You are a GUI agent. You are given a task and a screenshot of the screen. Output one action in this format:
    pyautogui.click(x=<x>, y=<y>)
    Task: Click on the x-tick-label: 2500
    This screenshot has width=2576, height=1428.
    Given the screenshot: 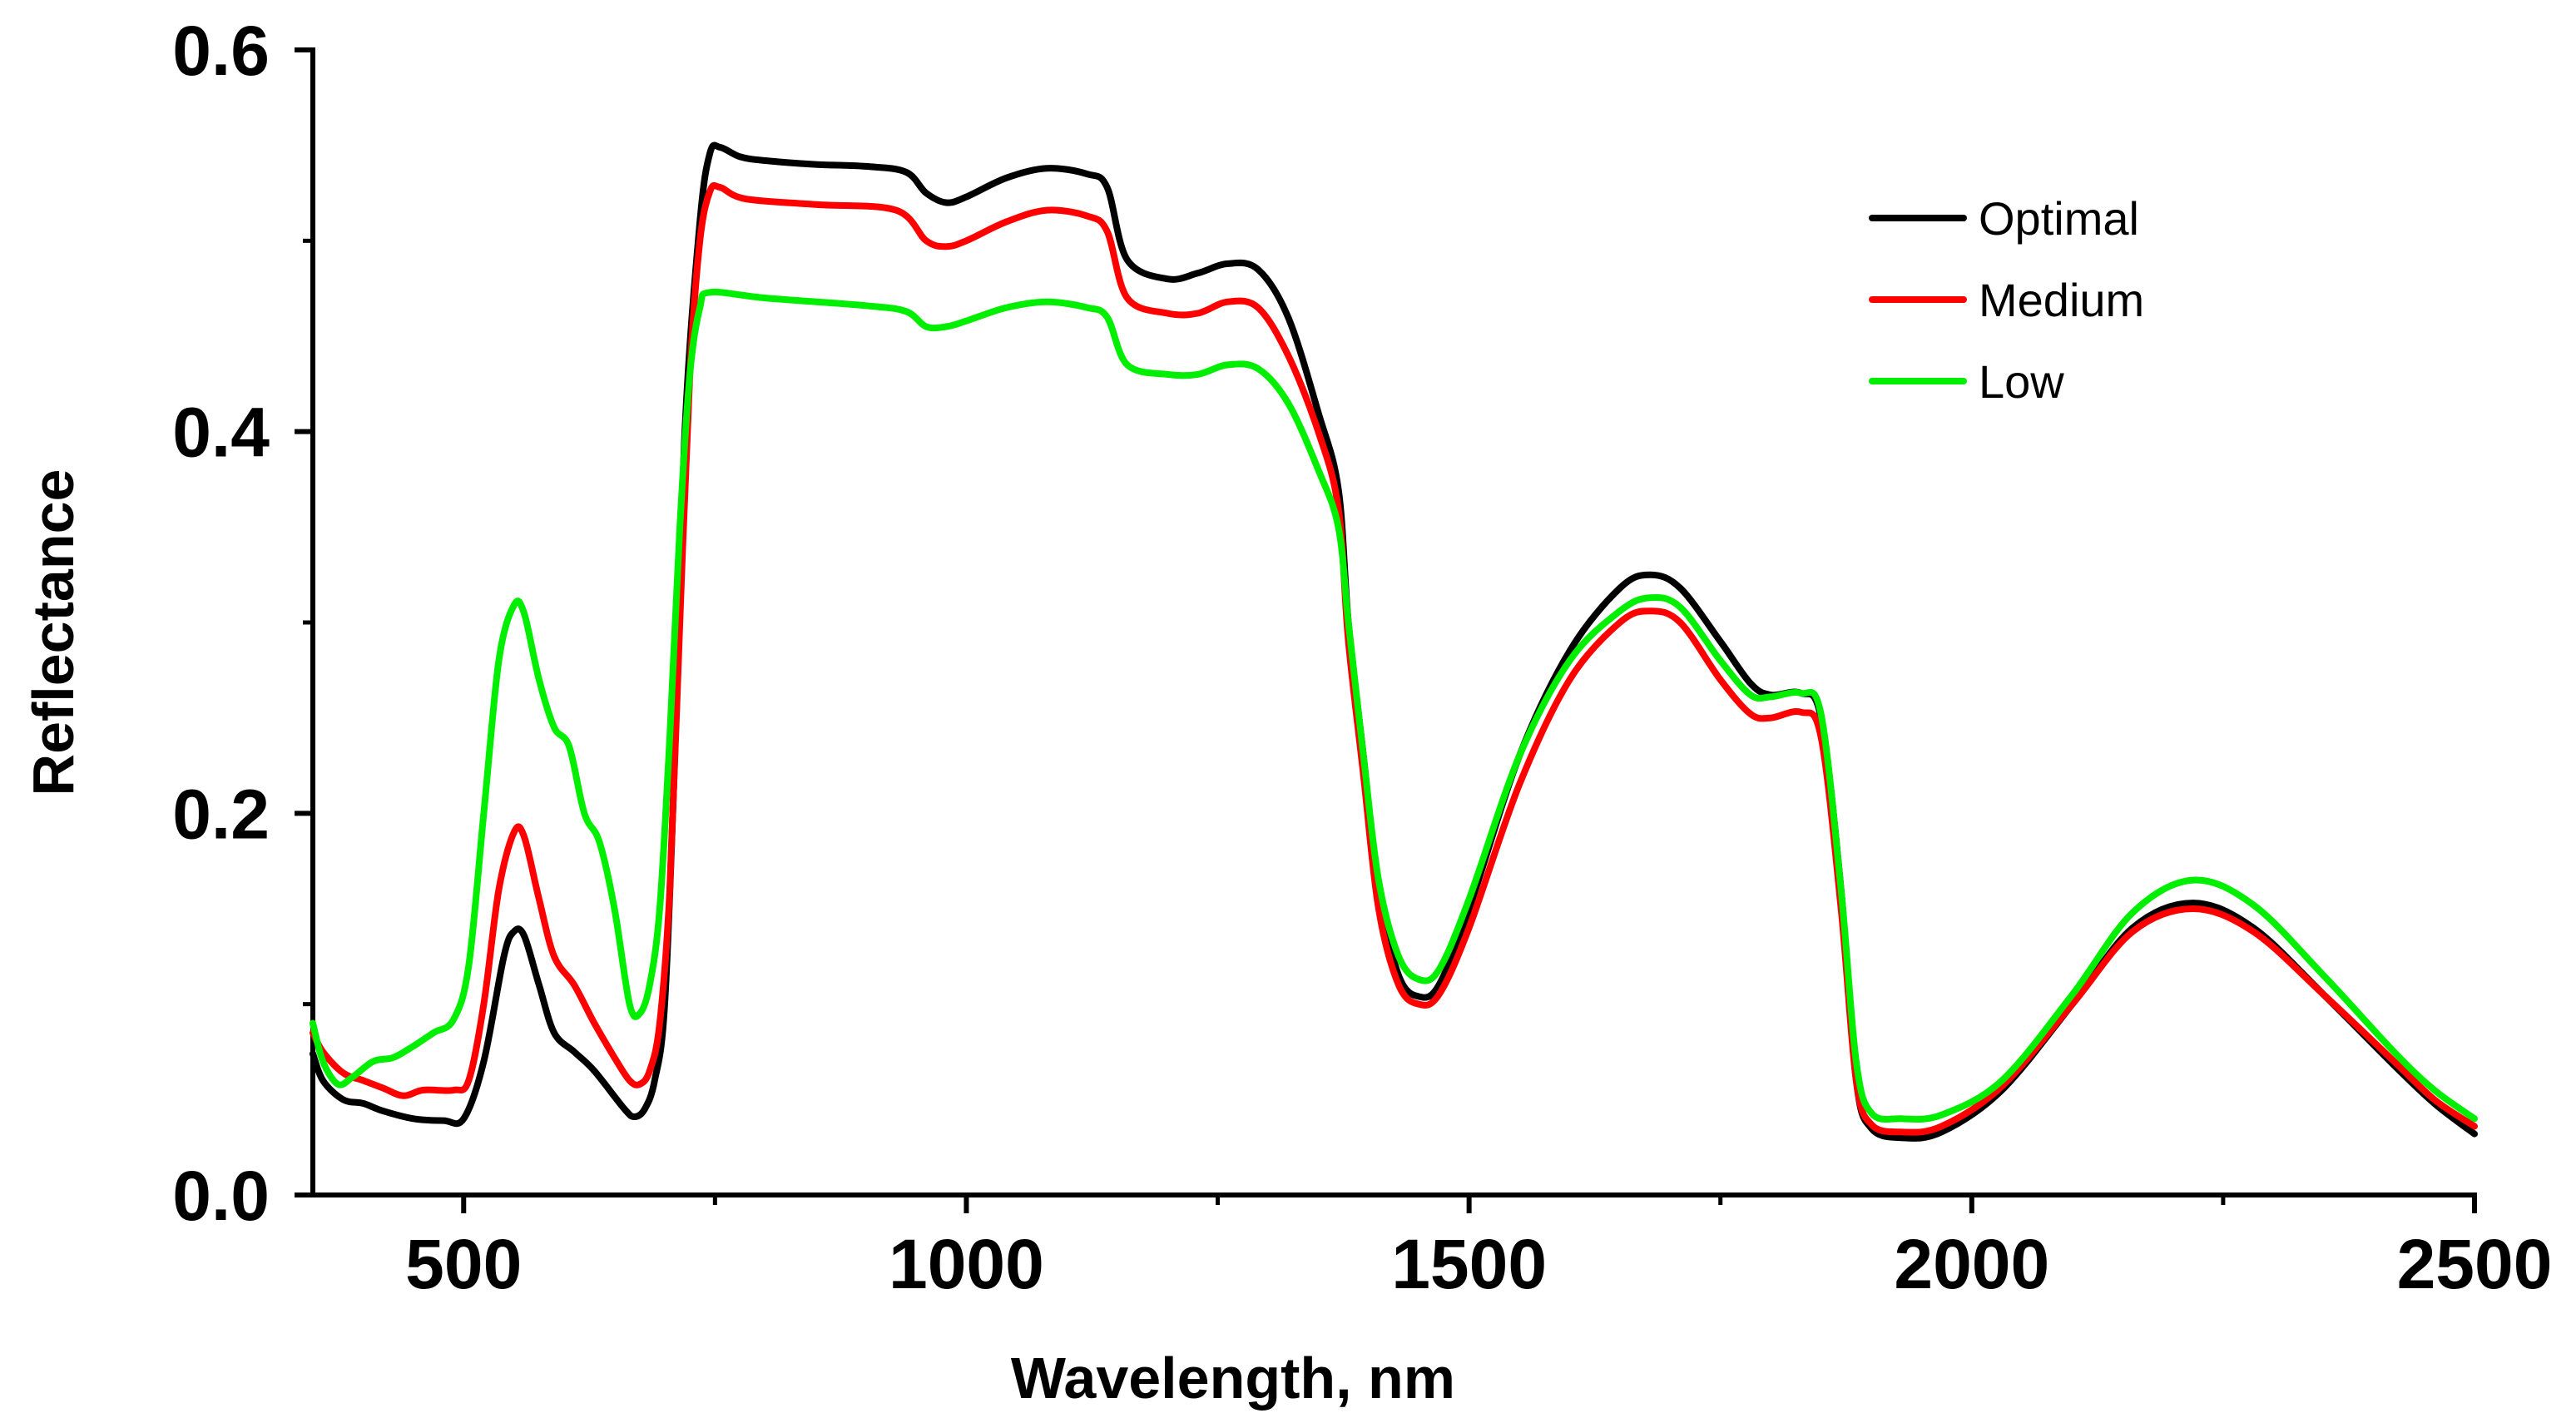 What is the action you would take?
    pyautogui.click(x=2475, y=1264)
    